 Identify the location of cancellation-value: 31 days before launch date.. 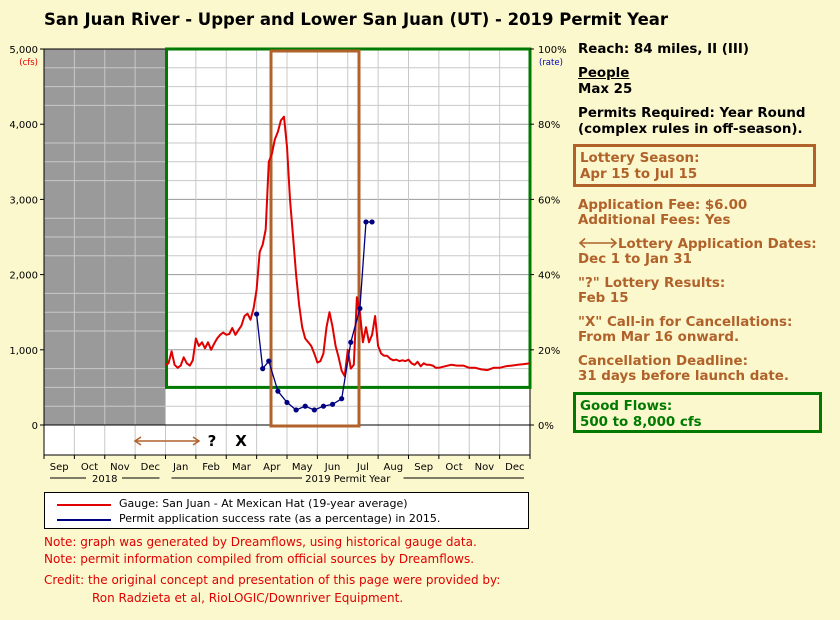
(683, 376).